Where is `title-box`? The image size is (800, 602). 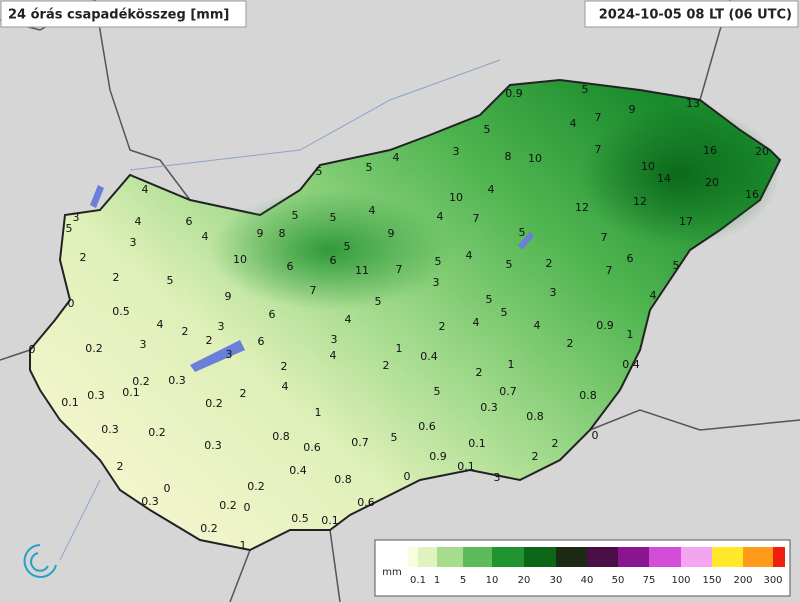
title-box is located at coordinates (123, 14).